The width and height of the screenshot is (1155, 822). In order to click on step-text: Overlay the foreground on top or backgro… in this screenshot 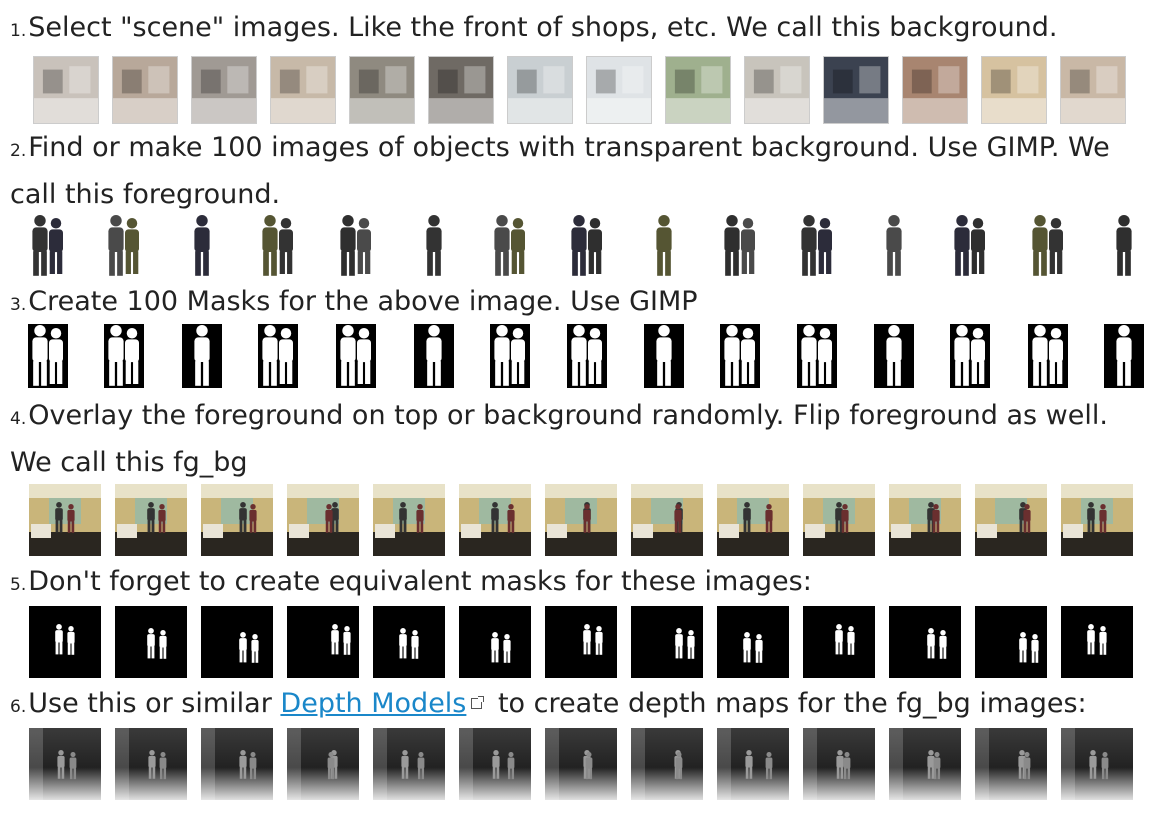, I will do `click(559, 439)`.